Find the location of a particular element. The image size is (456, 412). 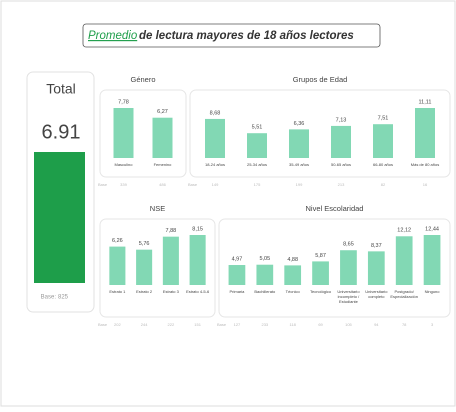

title: de lectura mayores de 18 años lectores is located at coordinates (246, 36).